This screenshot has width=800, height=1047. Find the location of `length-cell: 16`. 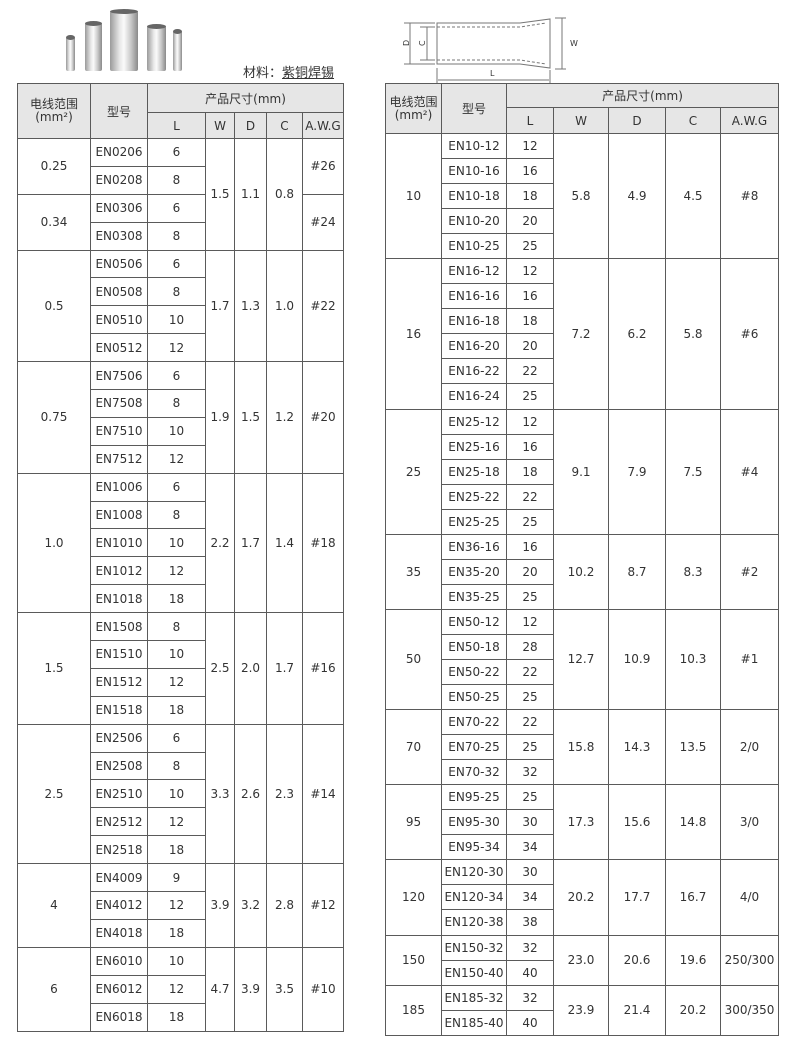

length-cell: 16 is located at coordinates (530, 296).